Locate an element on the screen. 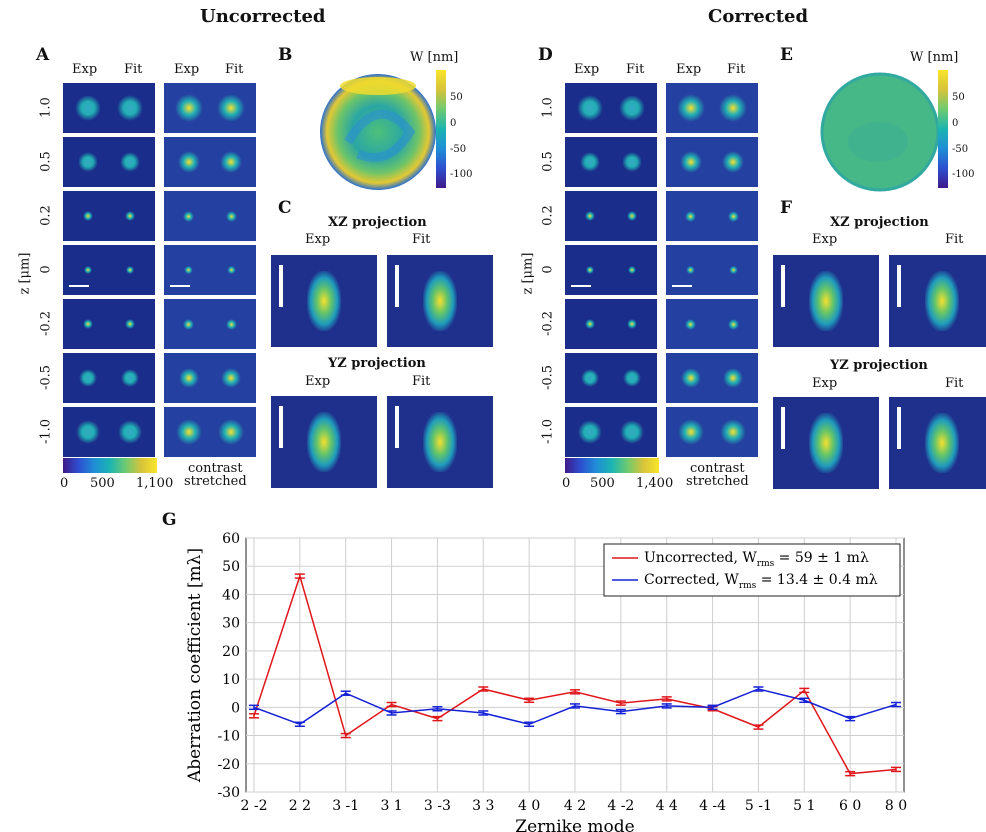 This screenshot has width=986, height=832. colorbar-tick-max-d: 1,400 is located at coordinates (655, 483).